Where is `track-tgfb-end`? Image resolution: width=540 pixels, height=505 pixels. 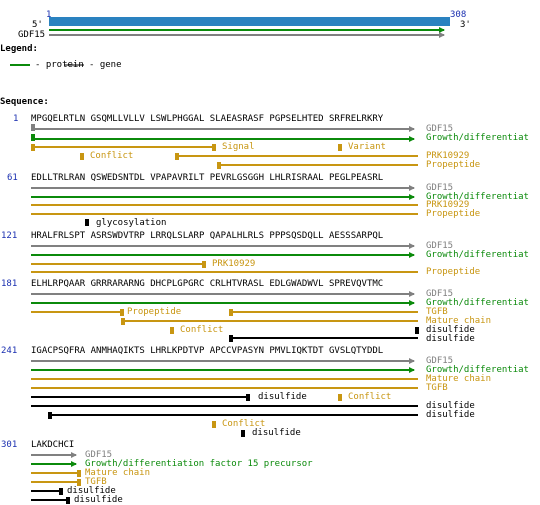
track-tgfb-end is located at coordinates (79, 482).